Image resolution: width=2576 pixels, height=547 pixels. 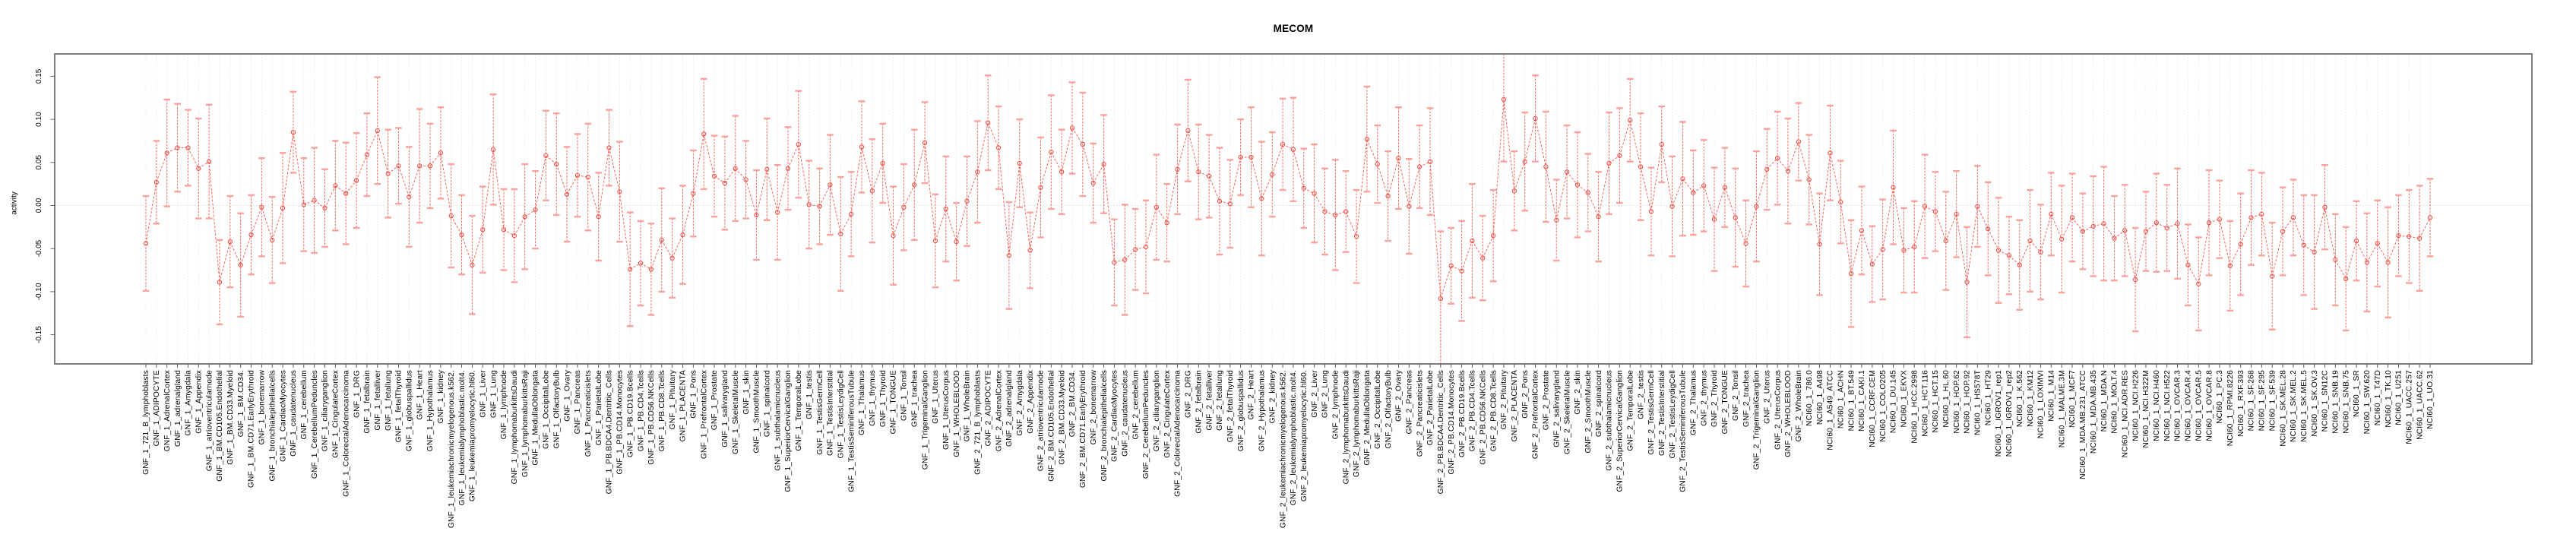 What do you see at coordinates (515, 427) in the screenshot?
I see `x-tick-label: GNF_1_lymphomaburkittsDaudi` at bounding box center [515, 427].